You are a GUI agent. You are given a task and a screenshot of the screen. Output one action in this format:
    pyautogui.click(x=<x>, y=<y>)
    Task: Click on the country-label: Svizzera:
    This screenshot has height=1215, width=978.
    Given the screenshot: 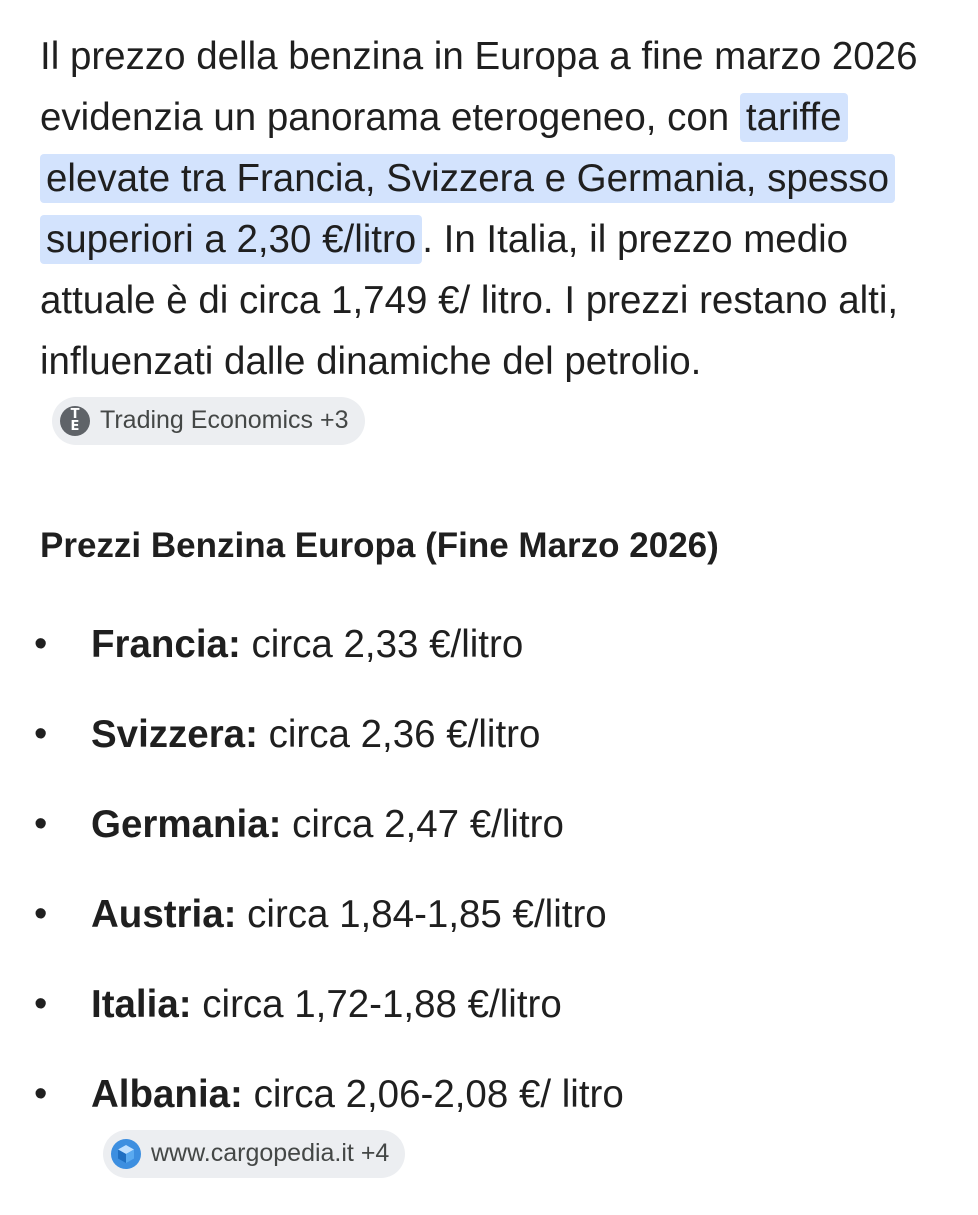 What is the action you would take?
    pyautogui.click(x=174, y=734)
    